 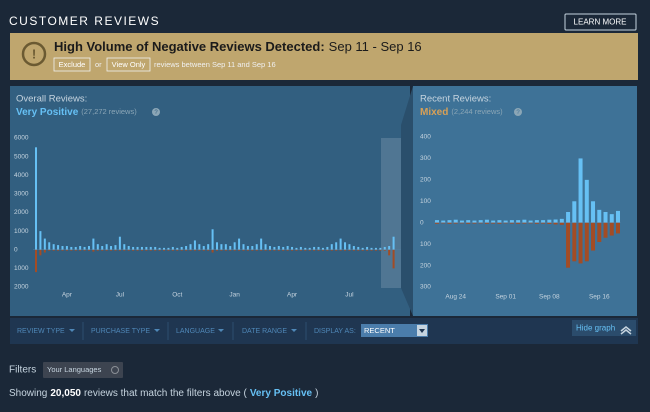 I want to click on learn-more-label: LEARN MORE, so click(x=600, y=22).